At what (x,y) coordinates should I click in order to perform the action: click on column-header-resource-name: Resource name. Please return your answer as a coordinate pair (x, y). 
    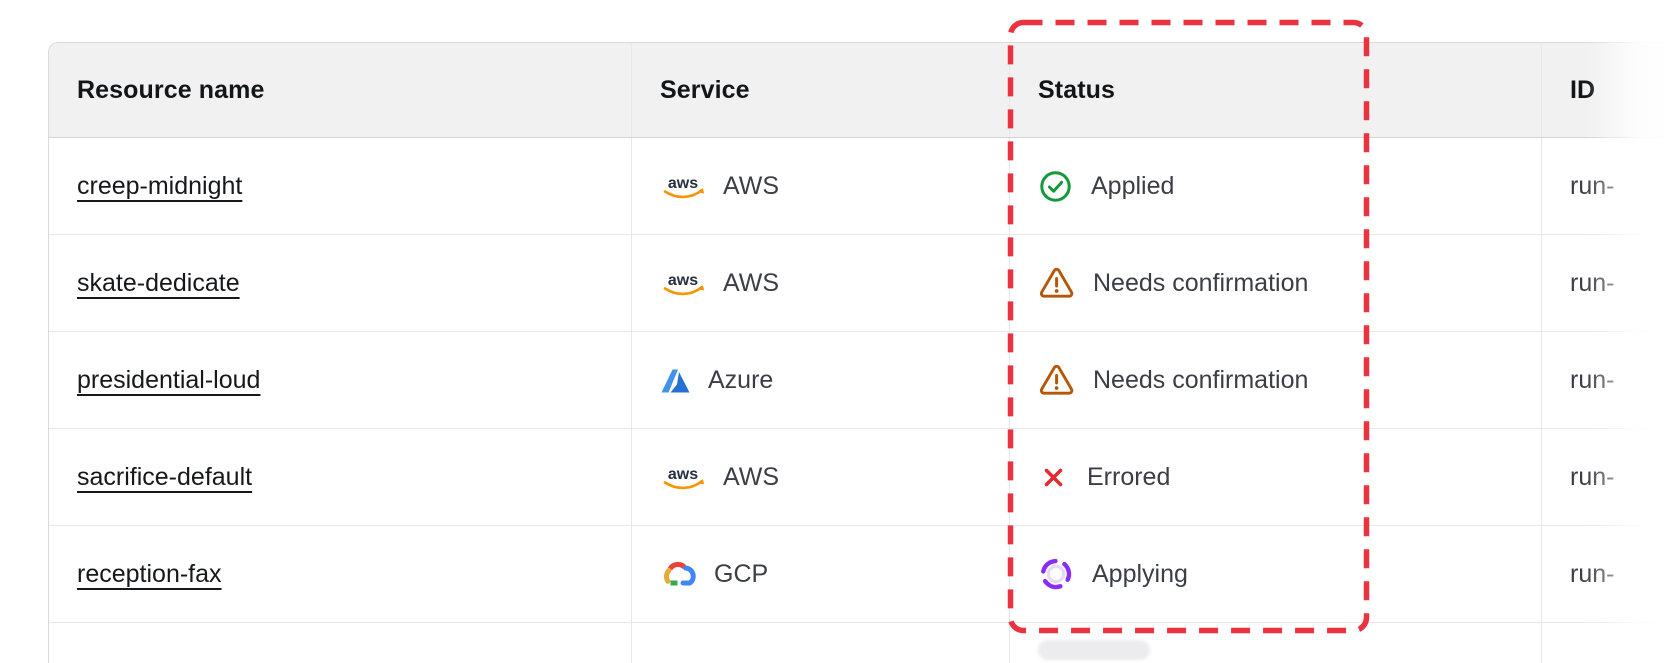
    Looking at the image, I should click on (171, 89).